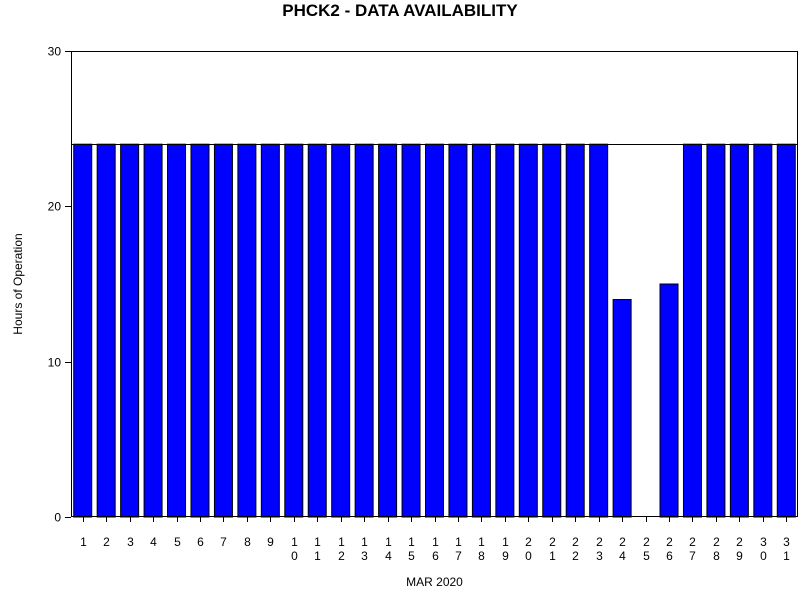 The height and width of the screenshot is (600, 800). Describe the element at coordinates (18, 283) in the screenshot. I see `y-axis-label: Hours of Operation` at that location.